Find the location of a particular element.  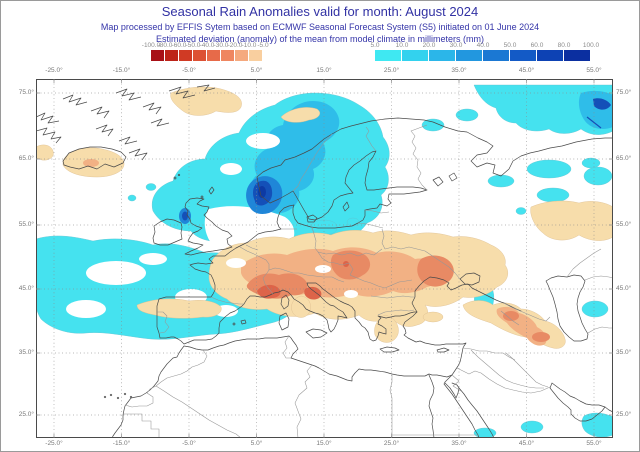

persian-gulf-wet-patch is located at coordinates (597, 425).